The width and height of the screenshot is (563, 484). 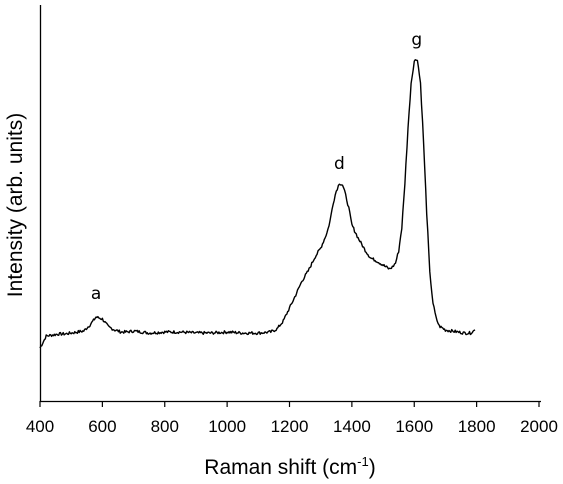 What do you see at coordinates (539, 426) in the screenshot?
I see `x-tick-label: 2000` at bounding box center [539, 426].